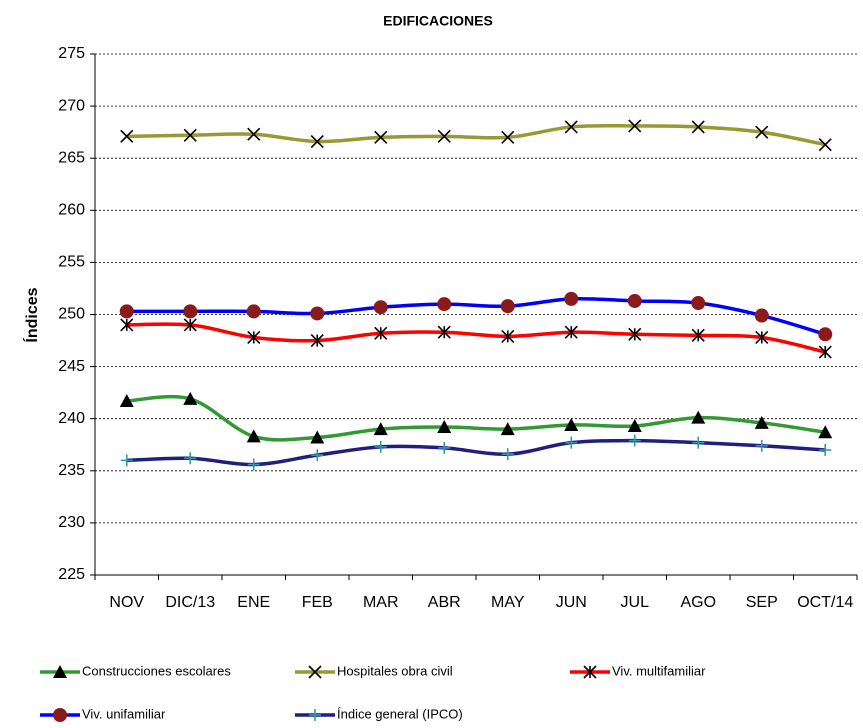 The height and width of the screenshot is (728, 863). What do you see at coordinates (71, 366) in the screenshot?
I see `y-tick-label: 245` at bounding box center [71, 366].